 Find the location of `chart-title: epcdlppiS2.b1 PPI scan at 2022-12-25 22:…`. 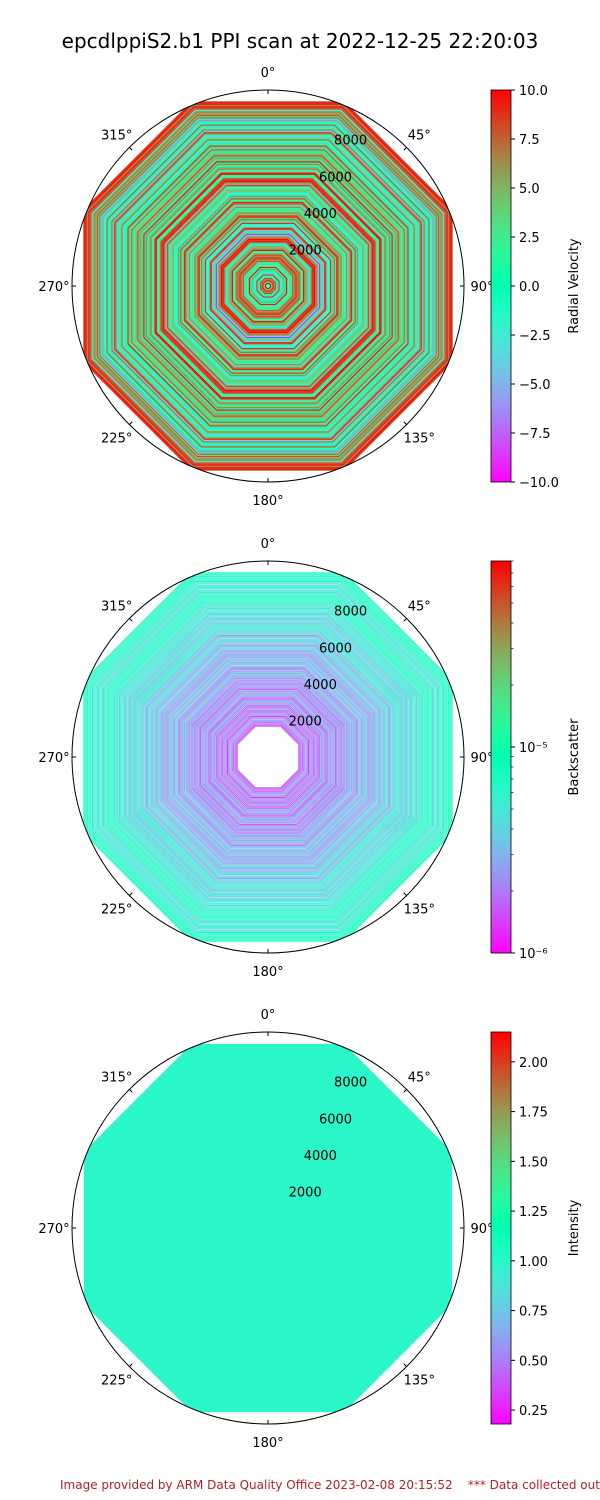

chart-title: epcdlppiS2.b1 PPI scan at 2022-12-25 22:… is located at coordinates (300, 41).